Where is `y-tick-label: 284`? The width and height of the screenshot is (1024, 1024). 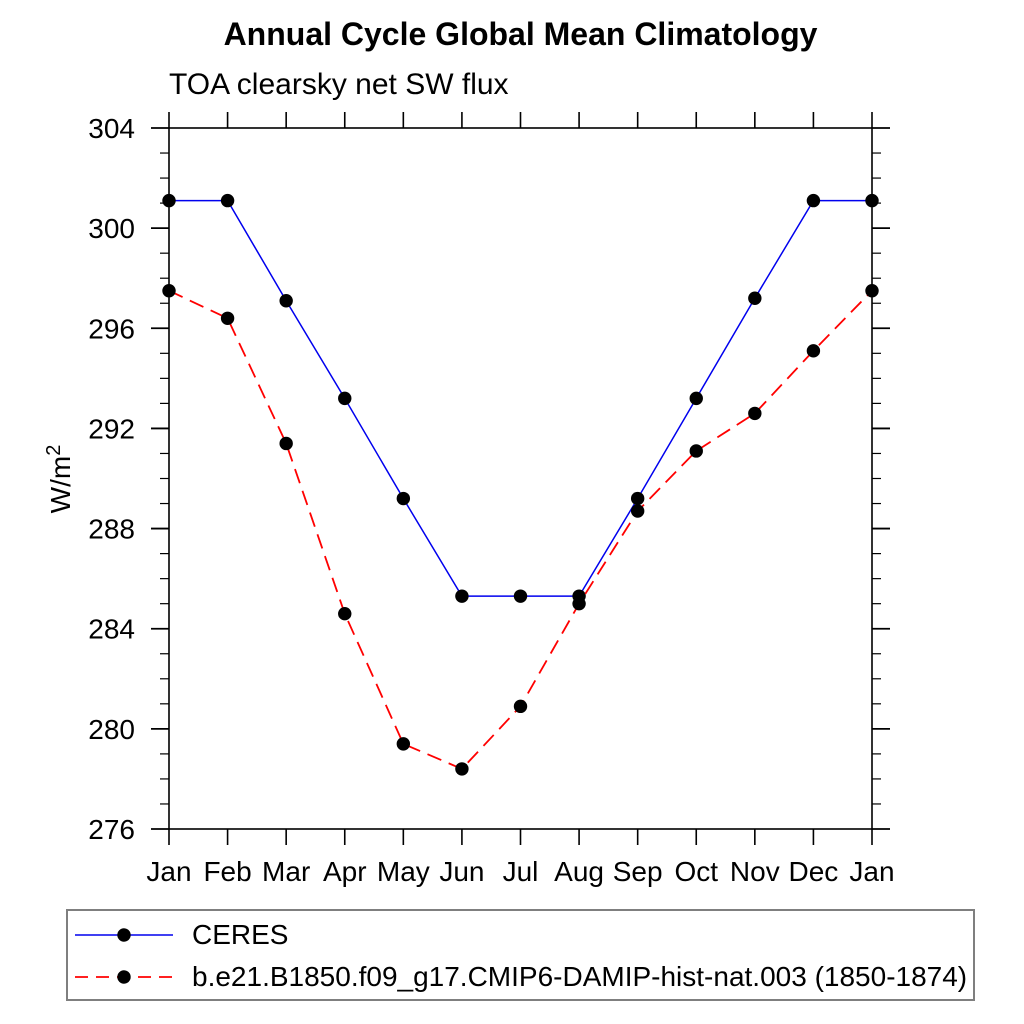 y-tick-label: 284 is located at coordinates (111, 629).